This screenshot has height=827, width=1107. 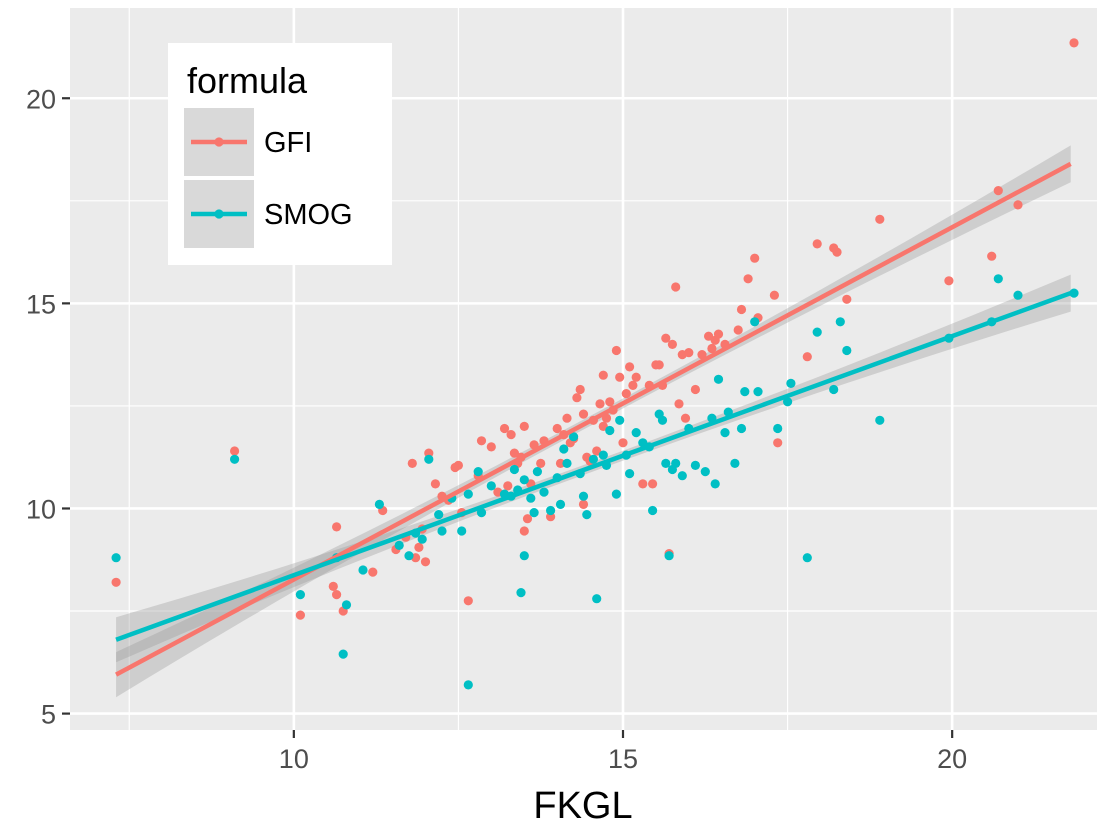 What do you see at coordinates (219, 214) in the screenshot?
I see `legend-key-point-smog` at bounding box center [219, 214].